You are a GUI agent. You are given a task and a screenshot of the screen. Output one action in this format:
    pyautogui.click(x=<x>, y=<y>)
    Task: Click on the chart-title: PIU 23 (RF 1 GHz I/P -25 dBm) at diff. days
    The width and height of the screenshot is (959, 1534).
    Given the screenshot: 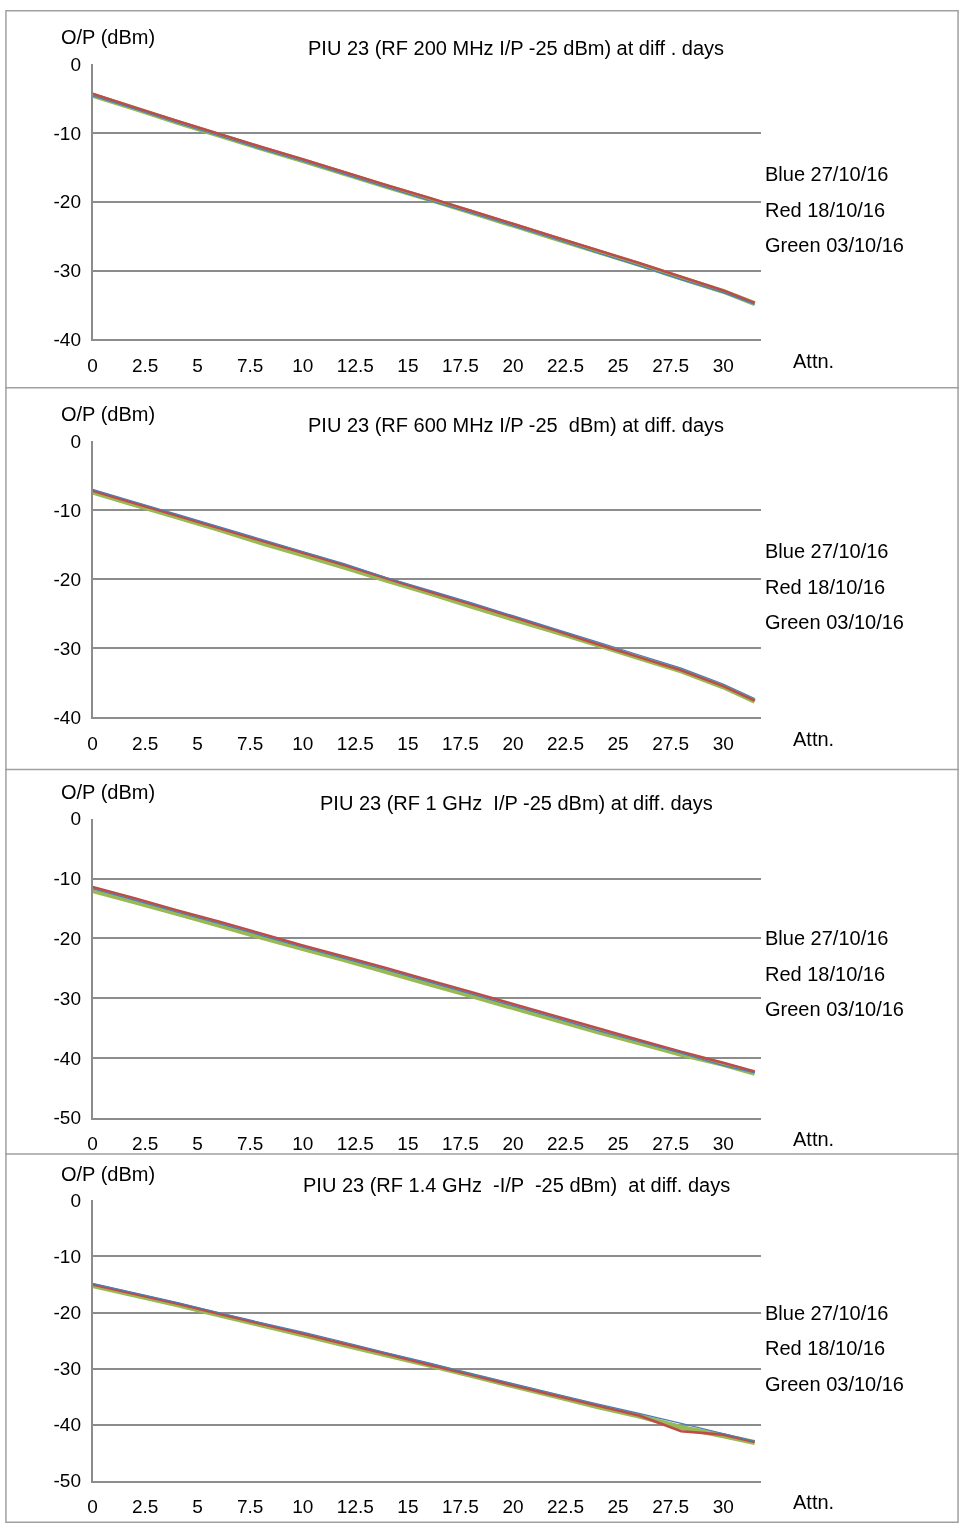 What is the action you would take?
    pyautogui.click(x=516, y=803)
    